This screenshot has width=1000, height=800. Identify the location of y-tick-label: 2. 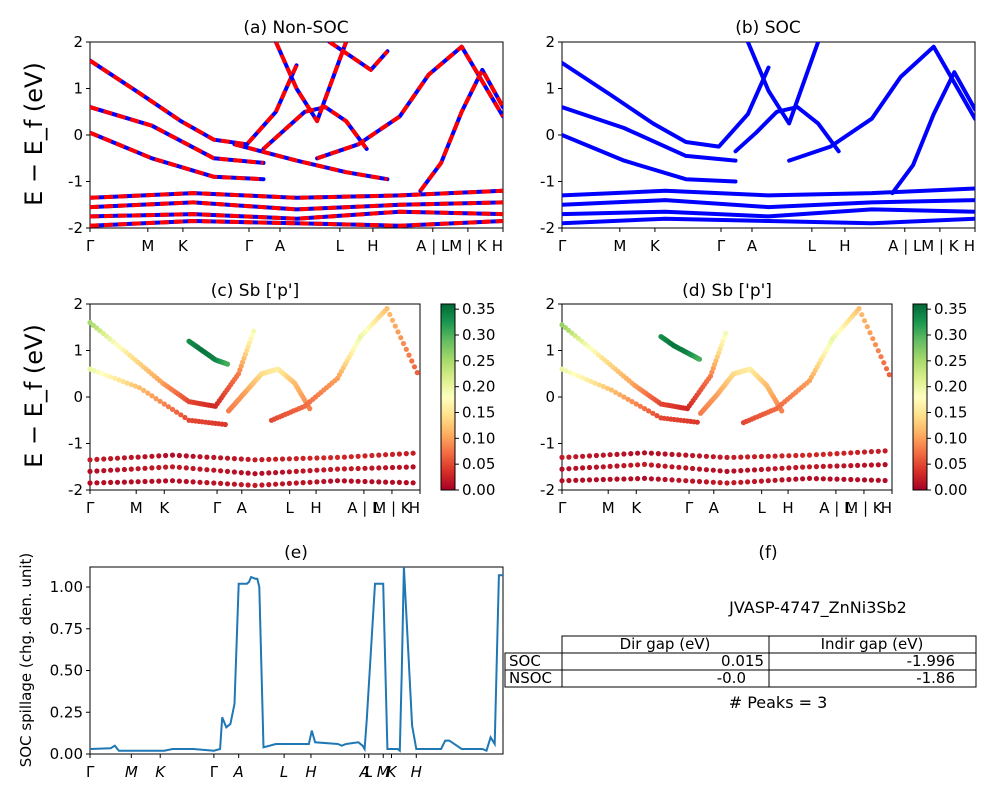
(550, 304).